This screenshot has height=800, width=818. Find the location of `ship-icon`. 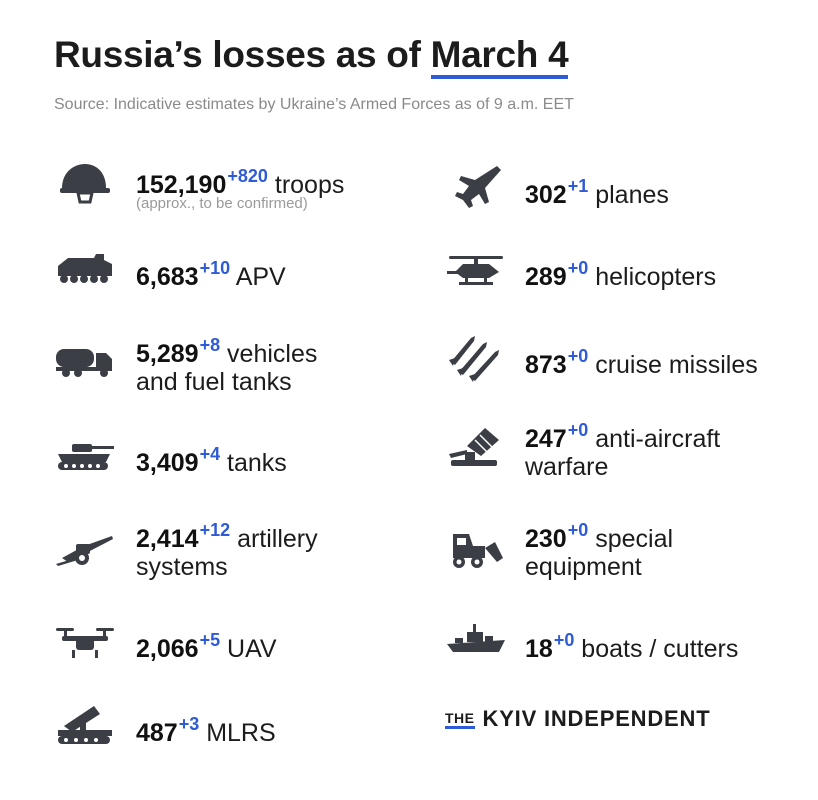

ship-icon is located at coordinates (476, 641).